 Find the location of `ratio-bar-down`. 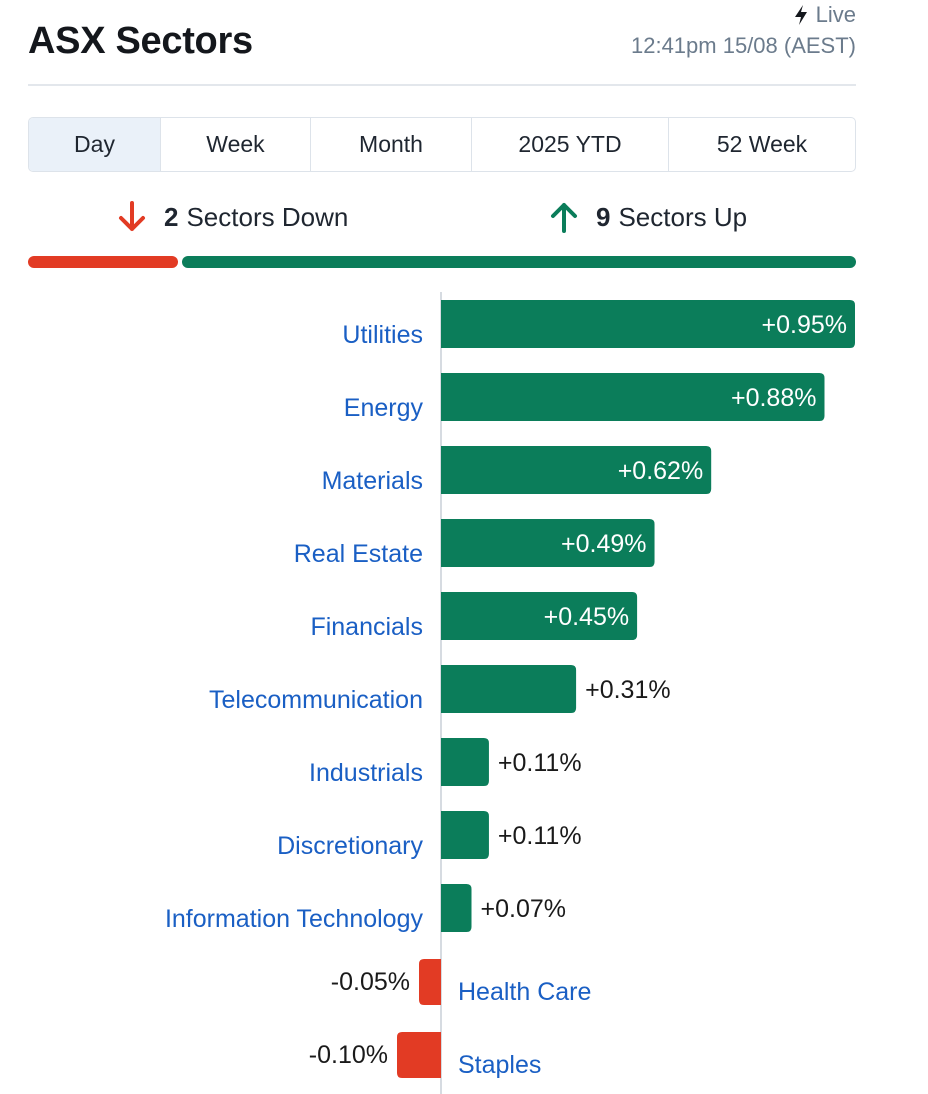

ratio-bar-down is located at coordinates (103, 262).